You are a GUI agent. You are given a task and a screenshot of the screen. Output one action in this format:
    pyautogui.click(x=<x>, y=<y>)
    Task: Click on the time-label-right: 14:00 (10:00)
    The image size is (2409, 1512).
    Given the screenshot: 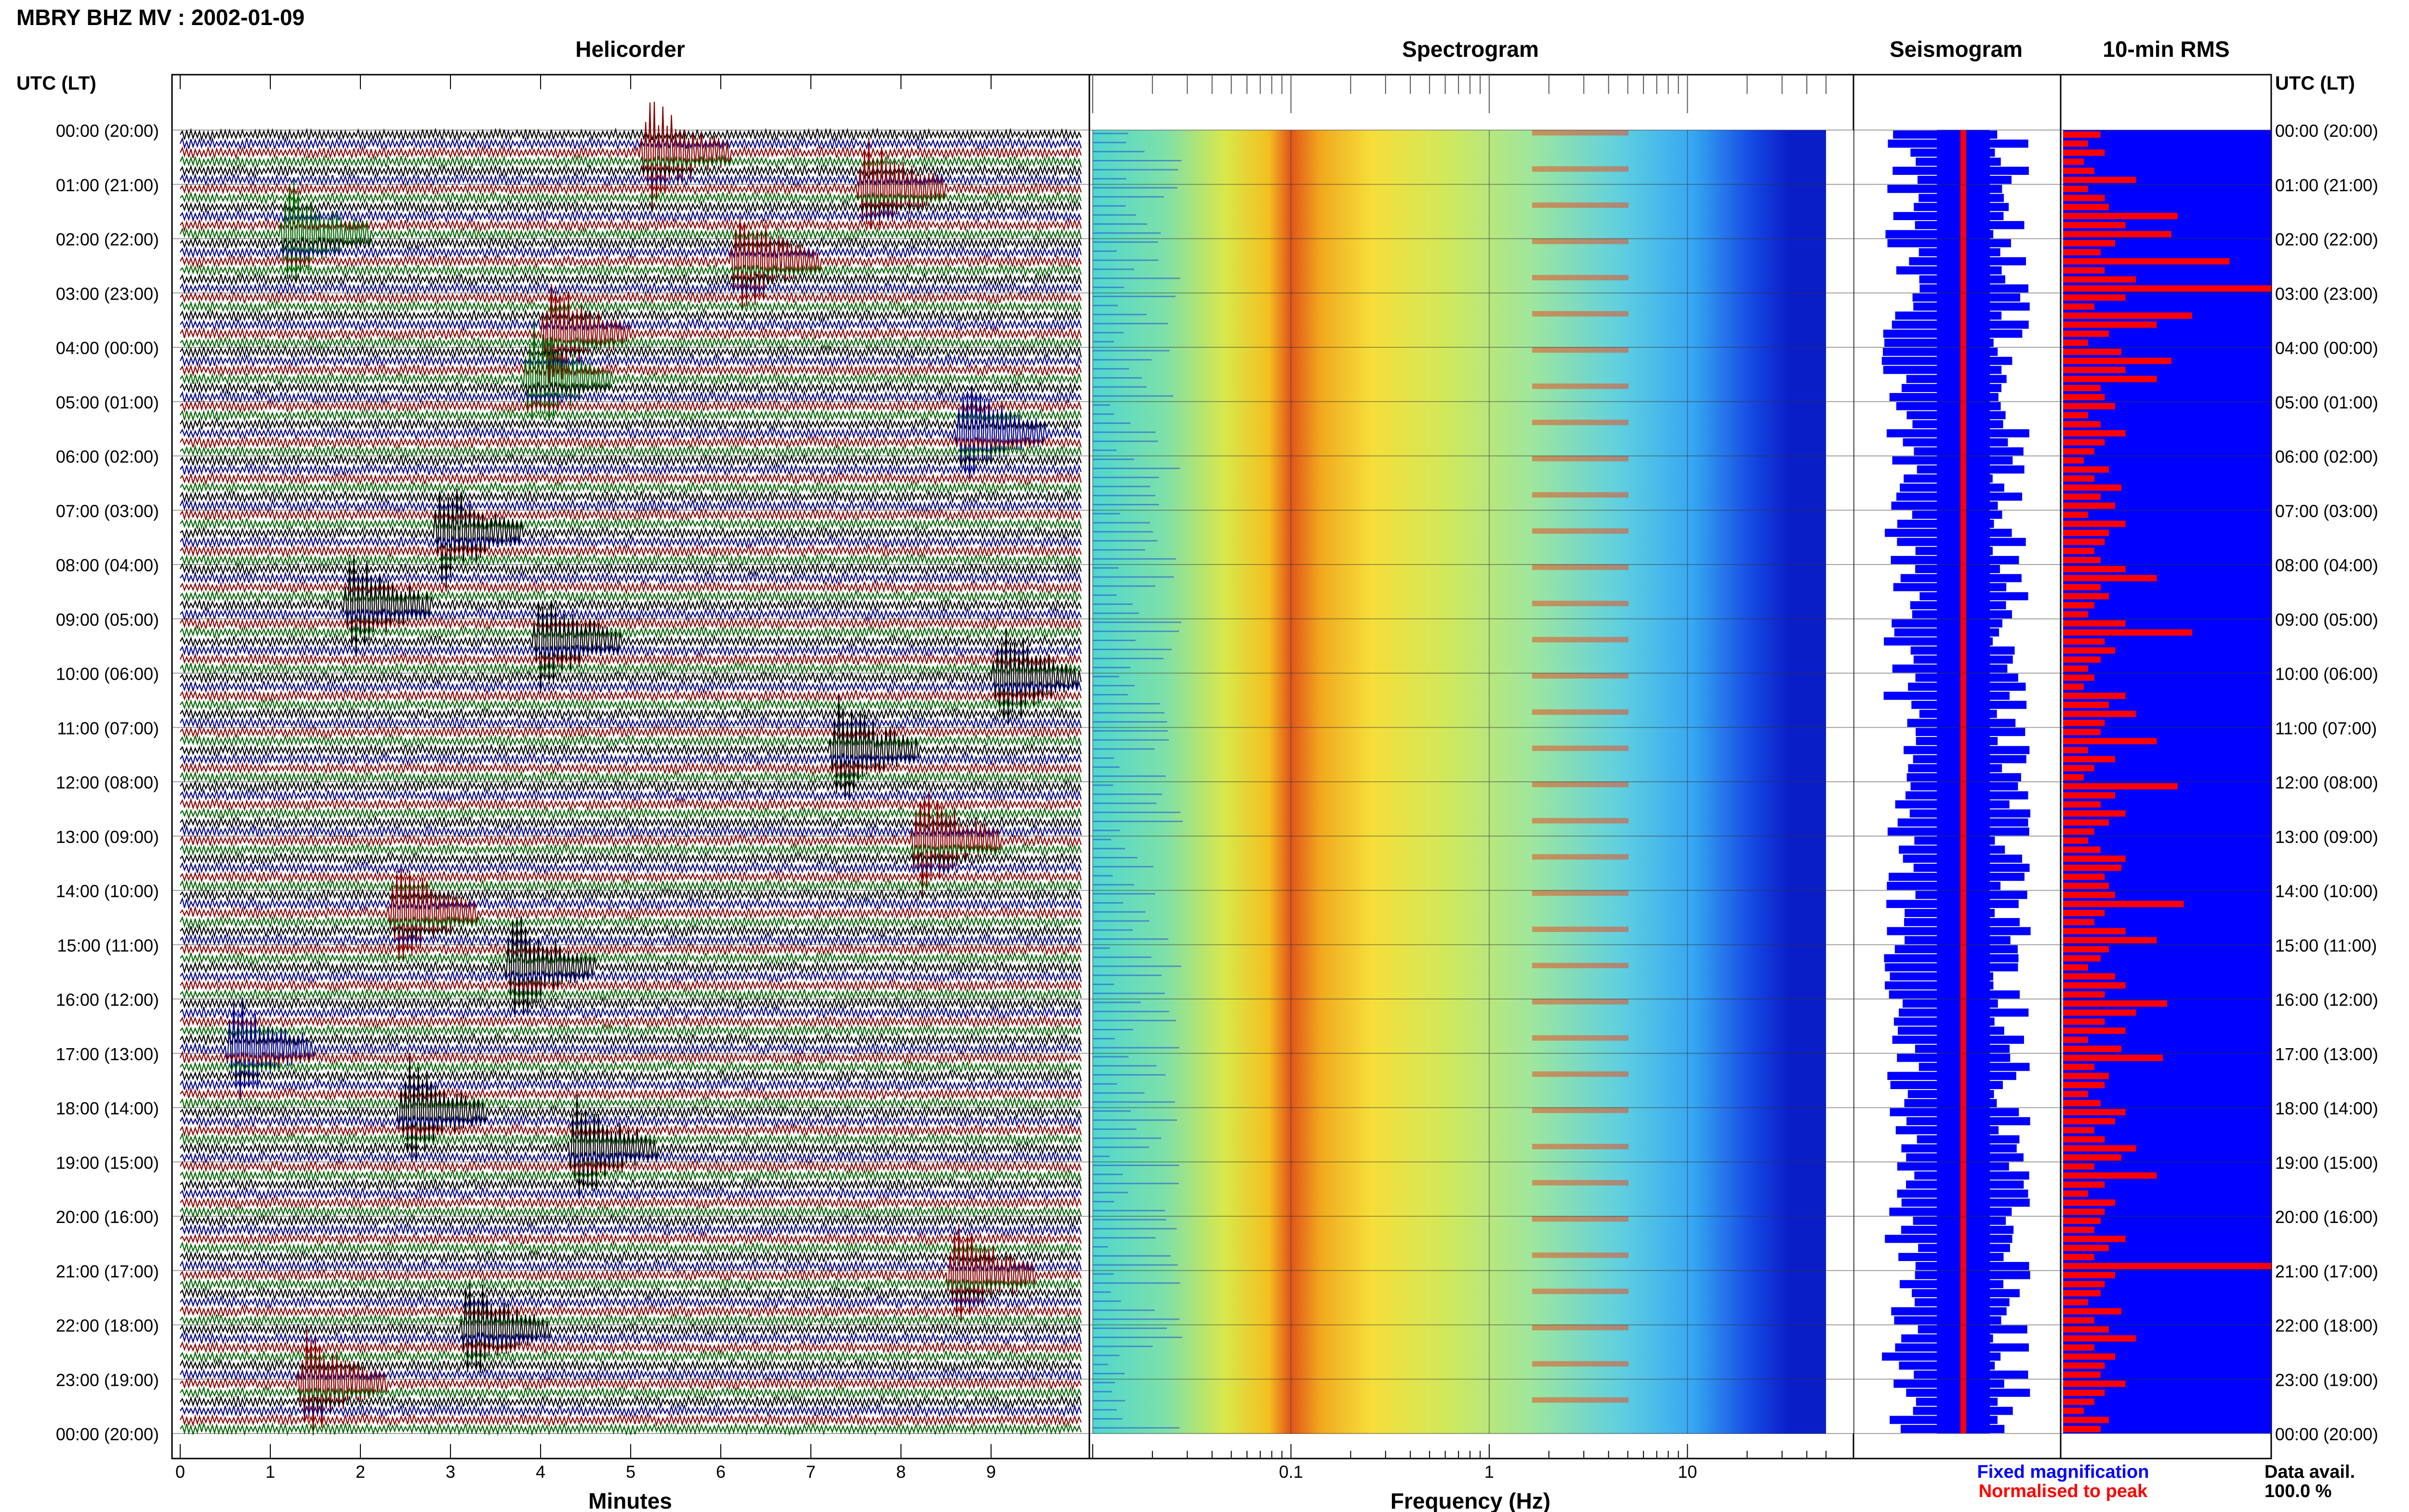 What is the action you would take?
    pyautogui.click(x=2326, y=891)
    